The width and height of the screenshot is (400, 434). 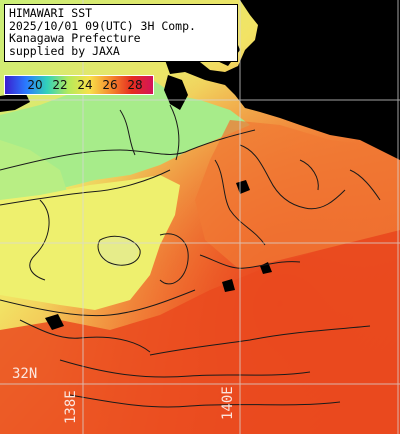 What do you see at coordinates (35, 85) in the screenshot?
I see `legend-tick-20: 20` at bounding box center [35, 85].